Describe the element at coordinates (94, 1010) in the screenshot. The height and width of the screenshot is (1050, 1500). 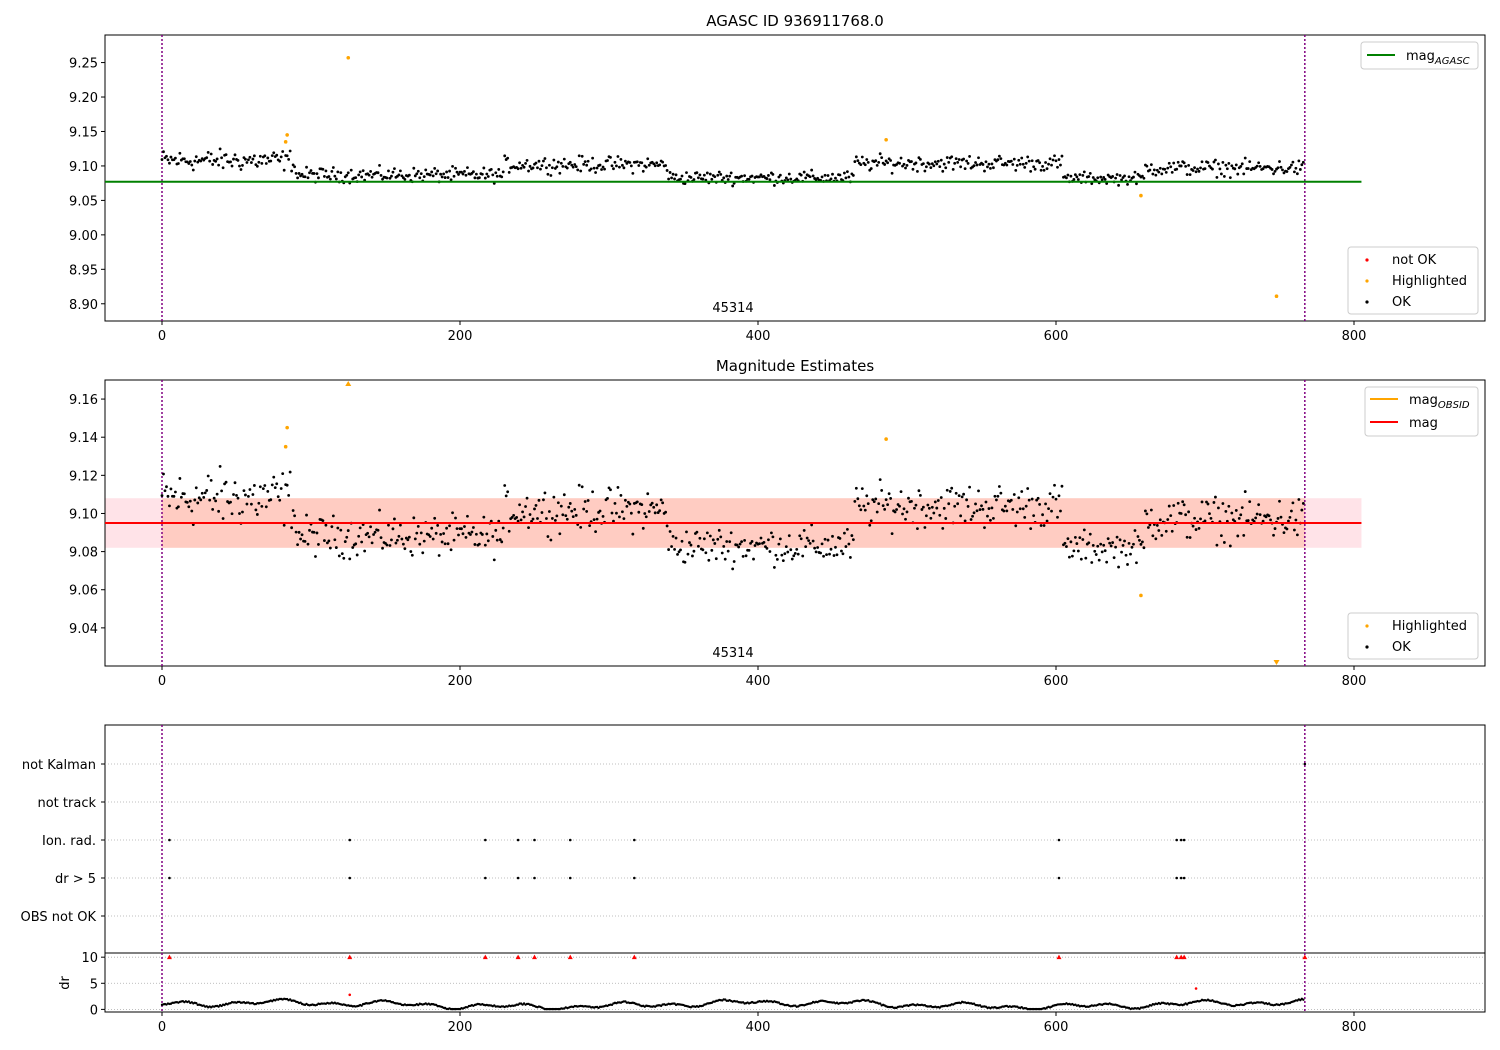
I see `dr-ytick-label: 0` at that location.